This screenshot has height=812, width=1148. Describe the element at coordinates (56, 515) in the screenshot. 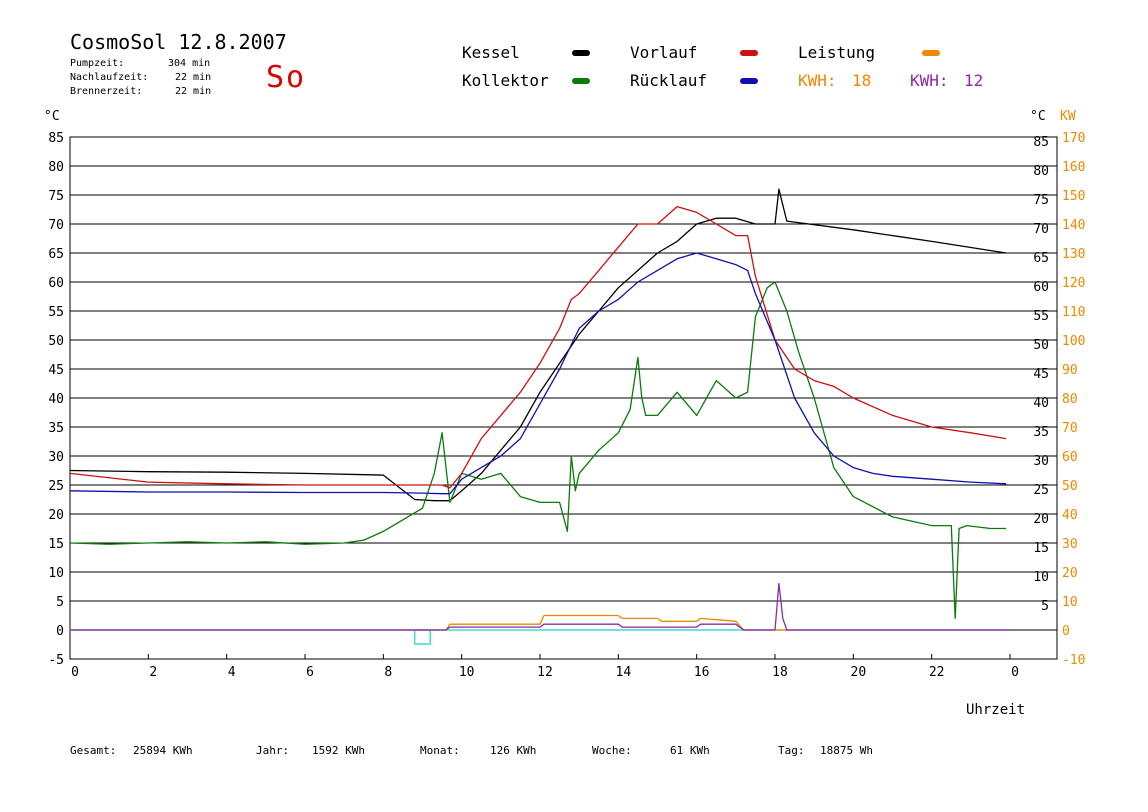

I see `y-tick-label-left: 20` at that location.